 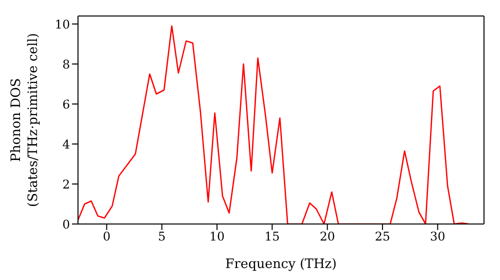 What do you see at coordinates (438, 237) in the screenshot?
I see `x-tick-label: 30` at bounding box center [438, 237].